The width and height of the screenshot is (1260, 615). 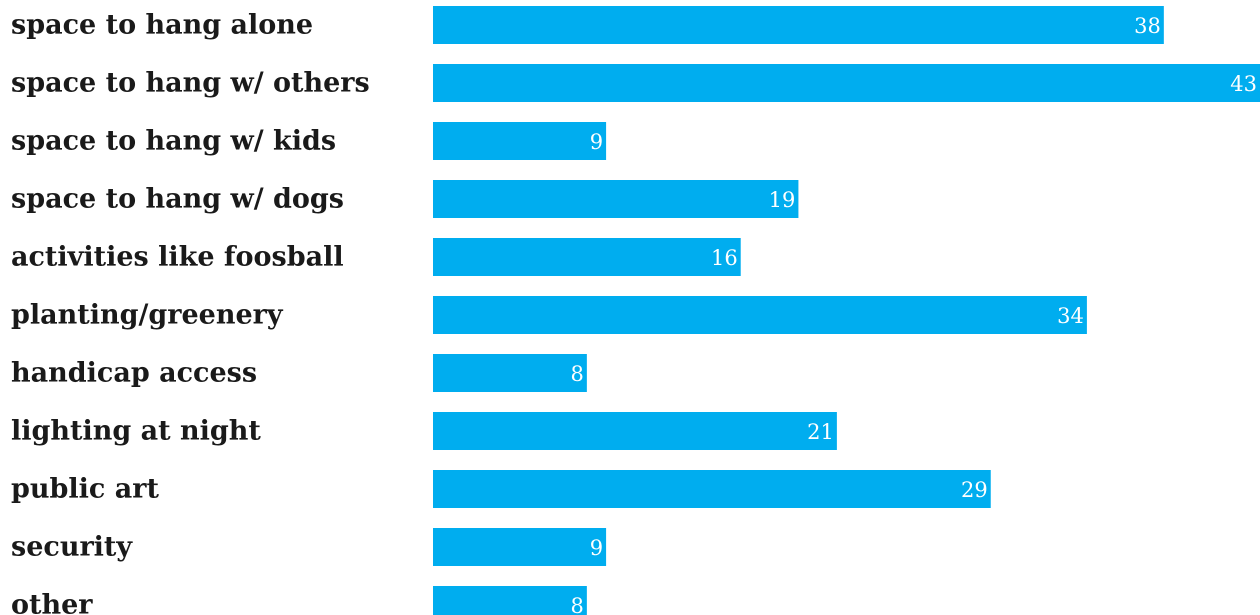 I want to click on value-label: 43, so click(x=1243, y=84).